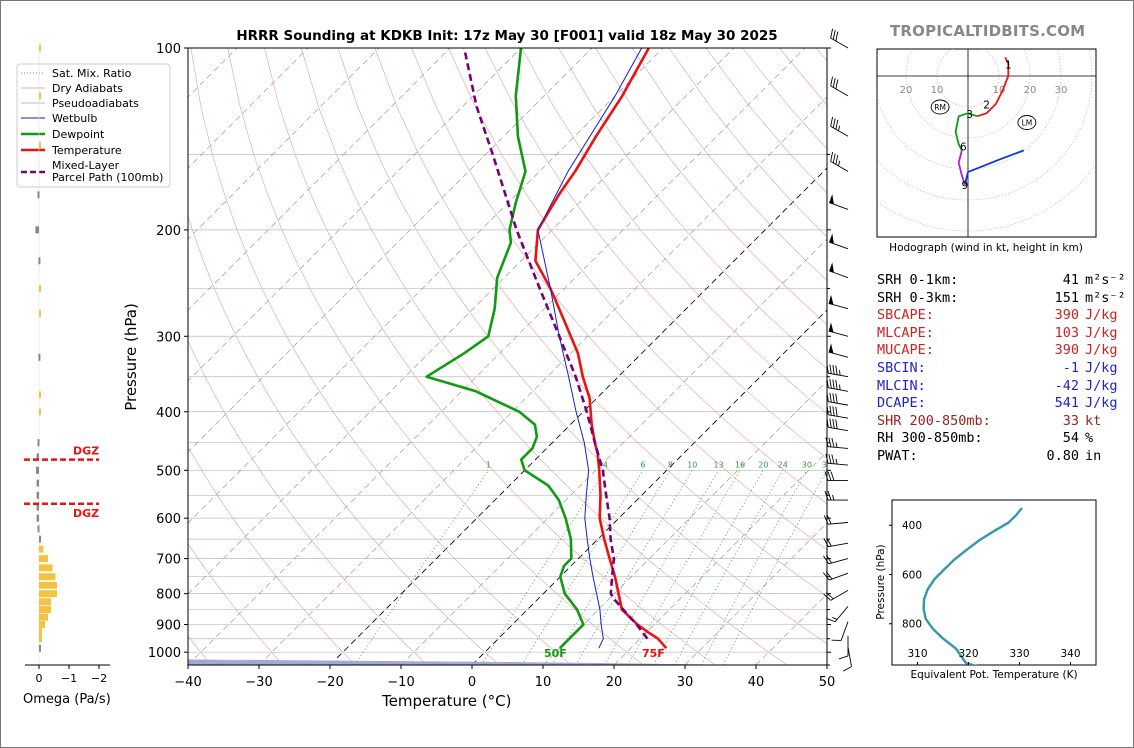 The image size is (1134, 748). What do you see at coordinates (918, 297) in the screenshot?
I see `stat-label: SRH 0-3km:` at bounding box center [918, 297].